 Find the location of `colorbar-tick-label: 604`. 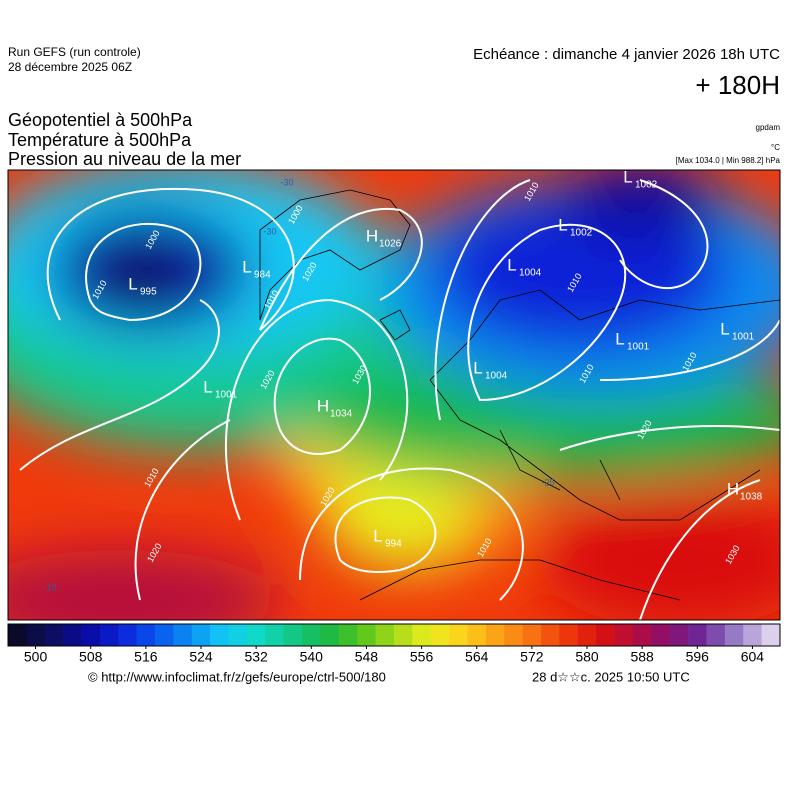

colorbar-tick-label: 604 is located at coordinates (753, 657).